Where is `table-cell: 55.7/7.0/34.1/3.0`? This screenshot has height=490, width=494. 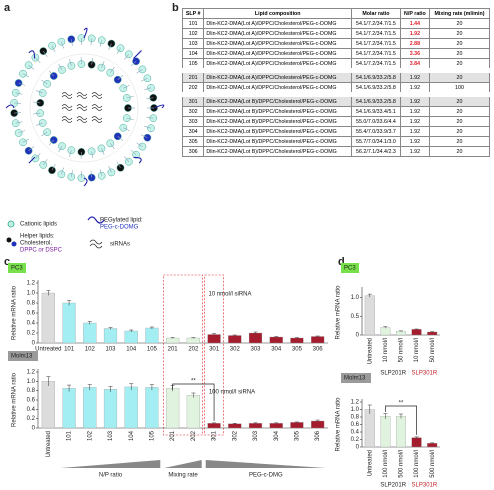 table-cell: 55.7/7.0/34.1/3.0 is located at coordinates (376, 141).